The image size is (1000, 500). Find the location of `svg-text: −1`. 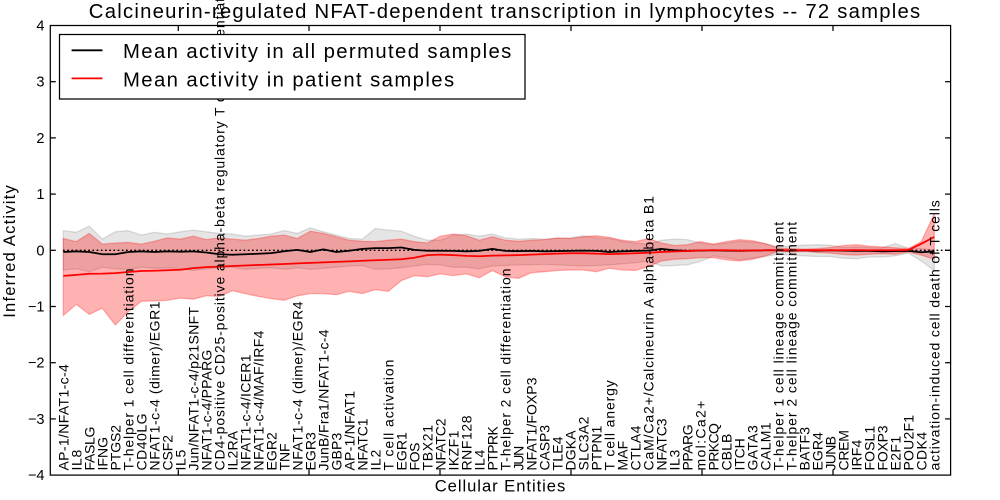

svg-text: −1 is located at coordinates (36, 308).